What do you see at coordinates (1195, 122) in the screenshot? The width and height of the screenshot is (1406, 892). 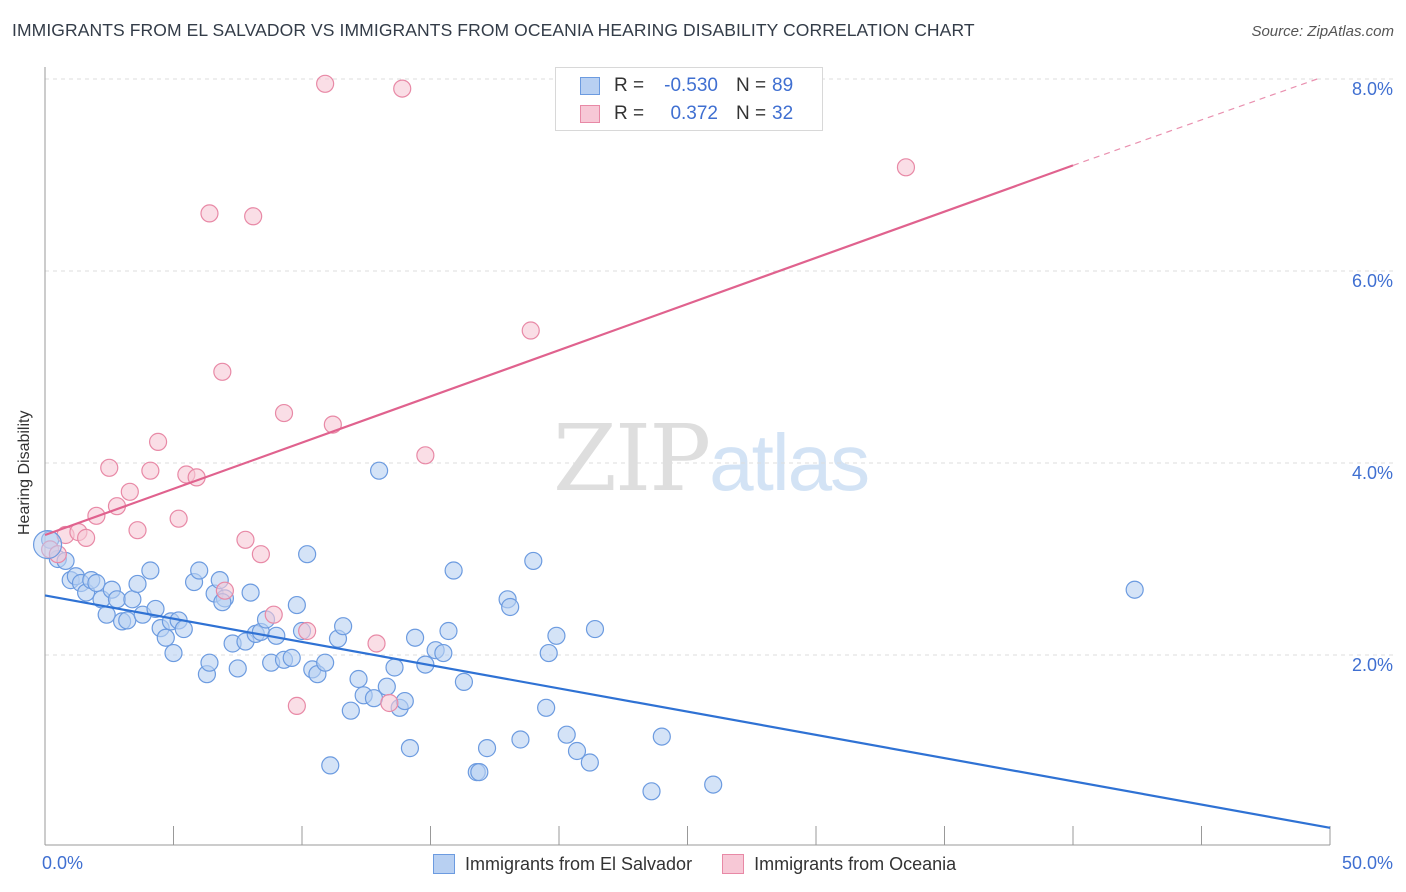 I see `trend-line-extension-oceania` at bounding box center [1195, 122].